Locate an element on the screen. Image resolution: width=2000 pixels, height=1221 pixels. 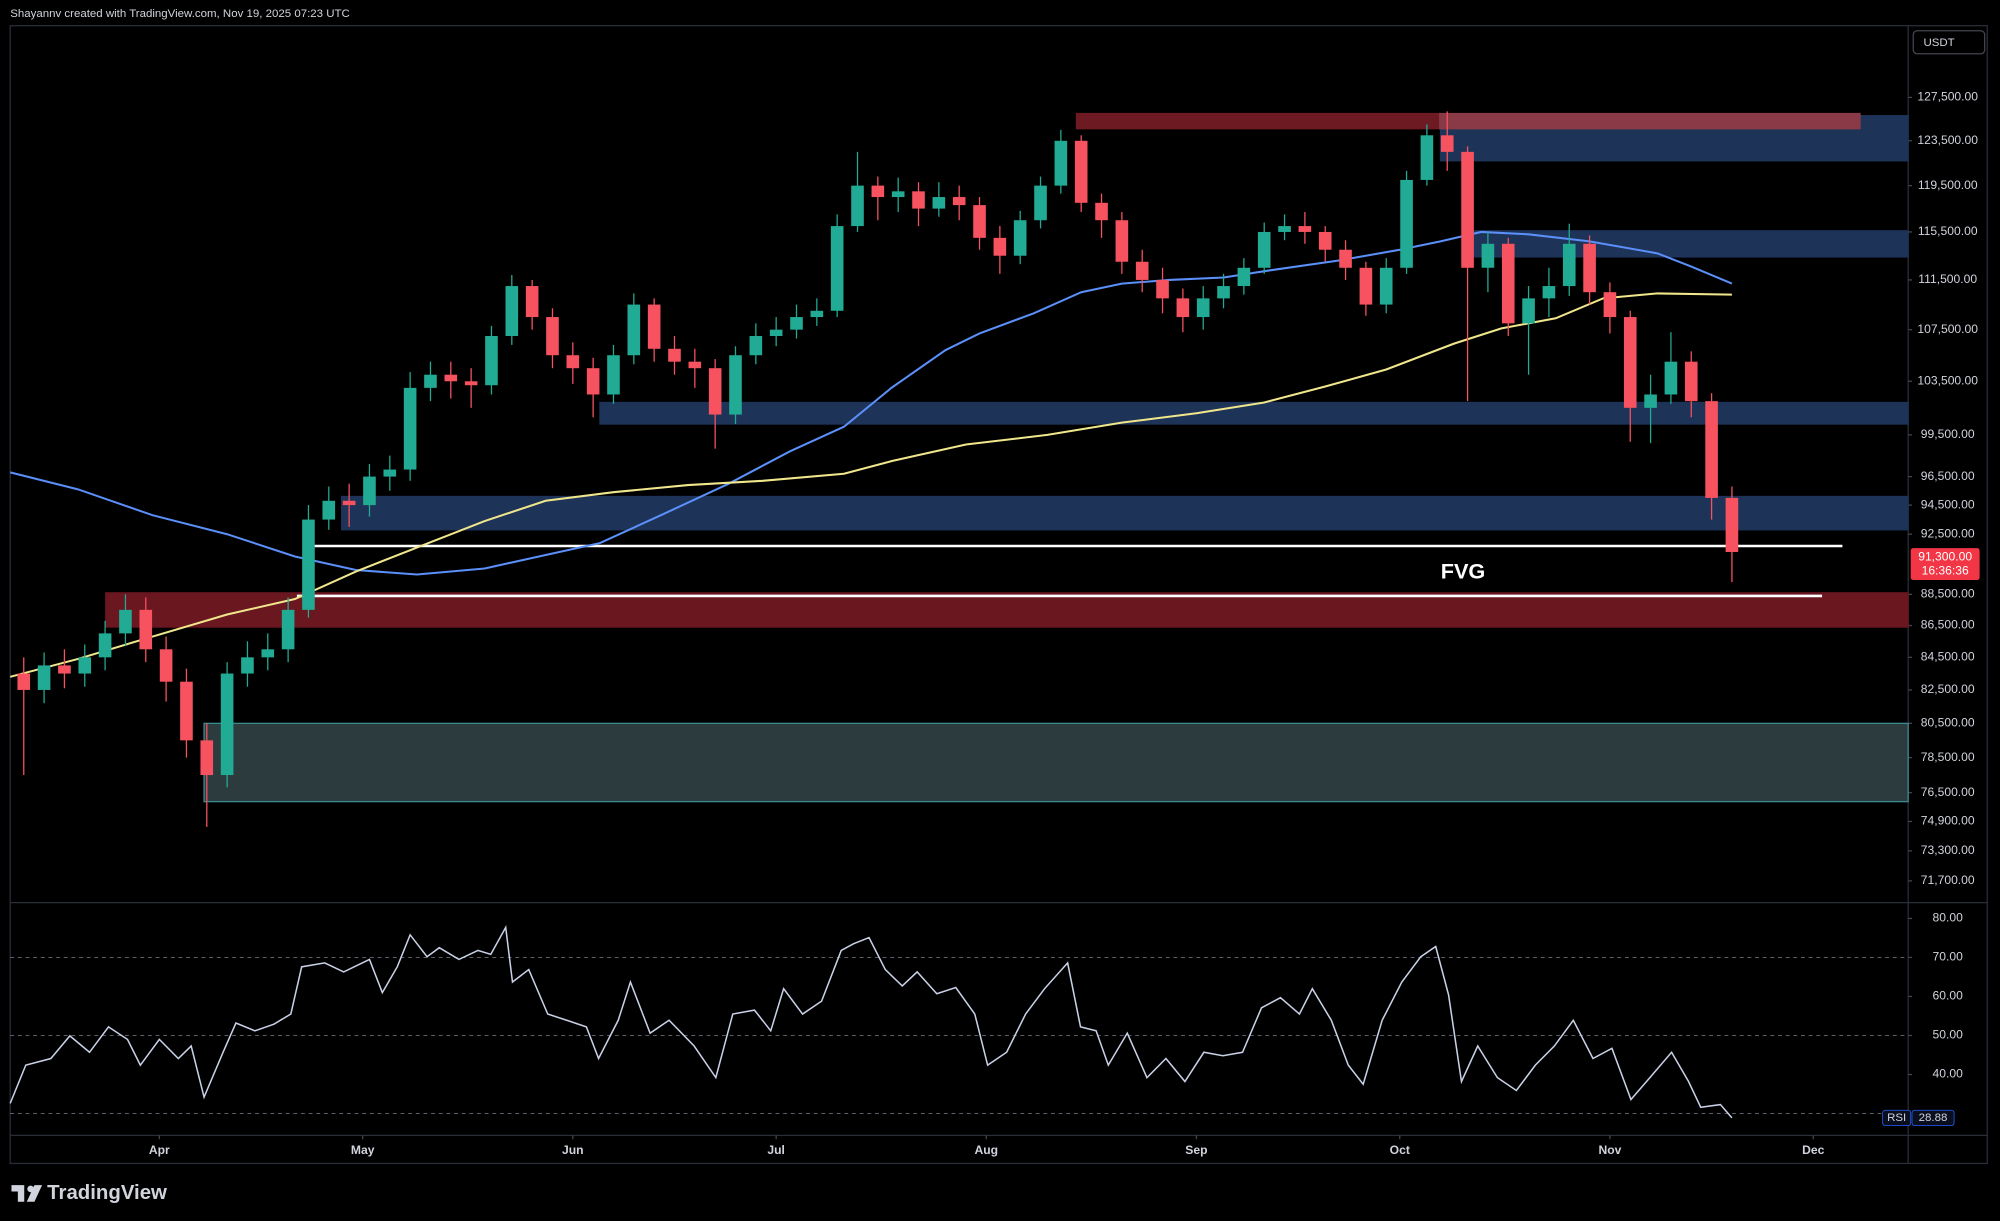
y-tick-label: 70.00 is located at coordinates (1948, 957).